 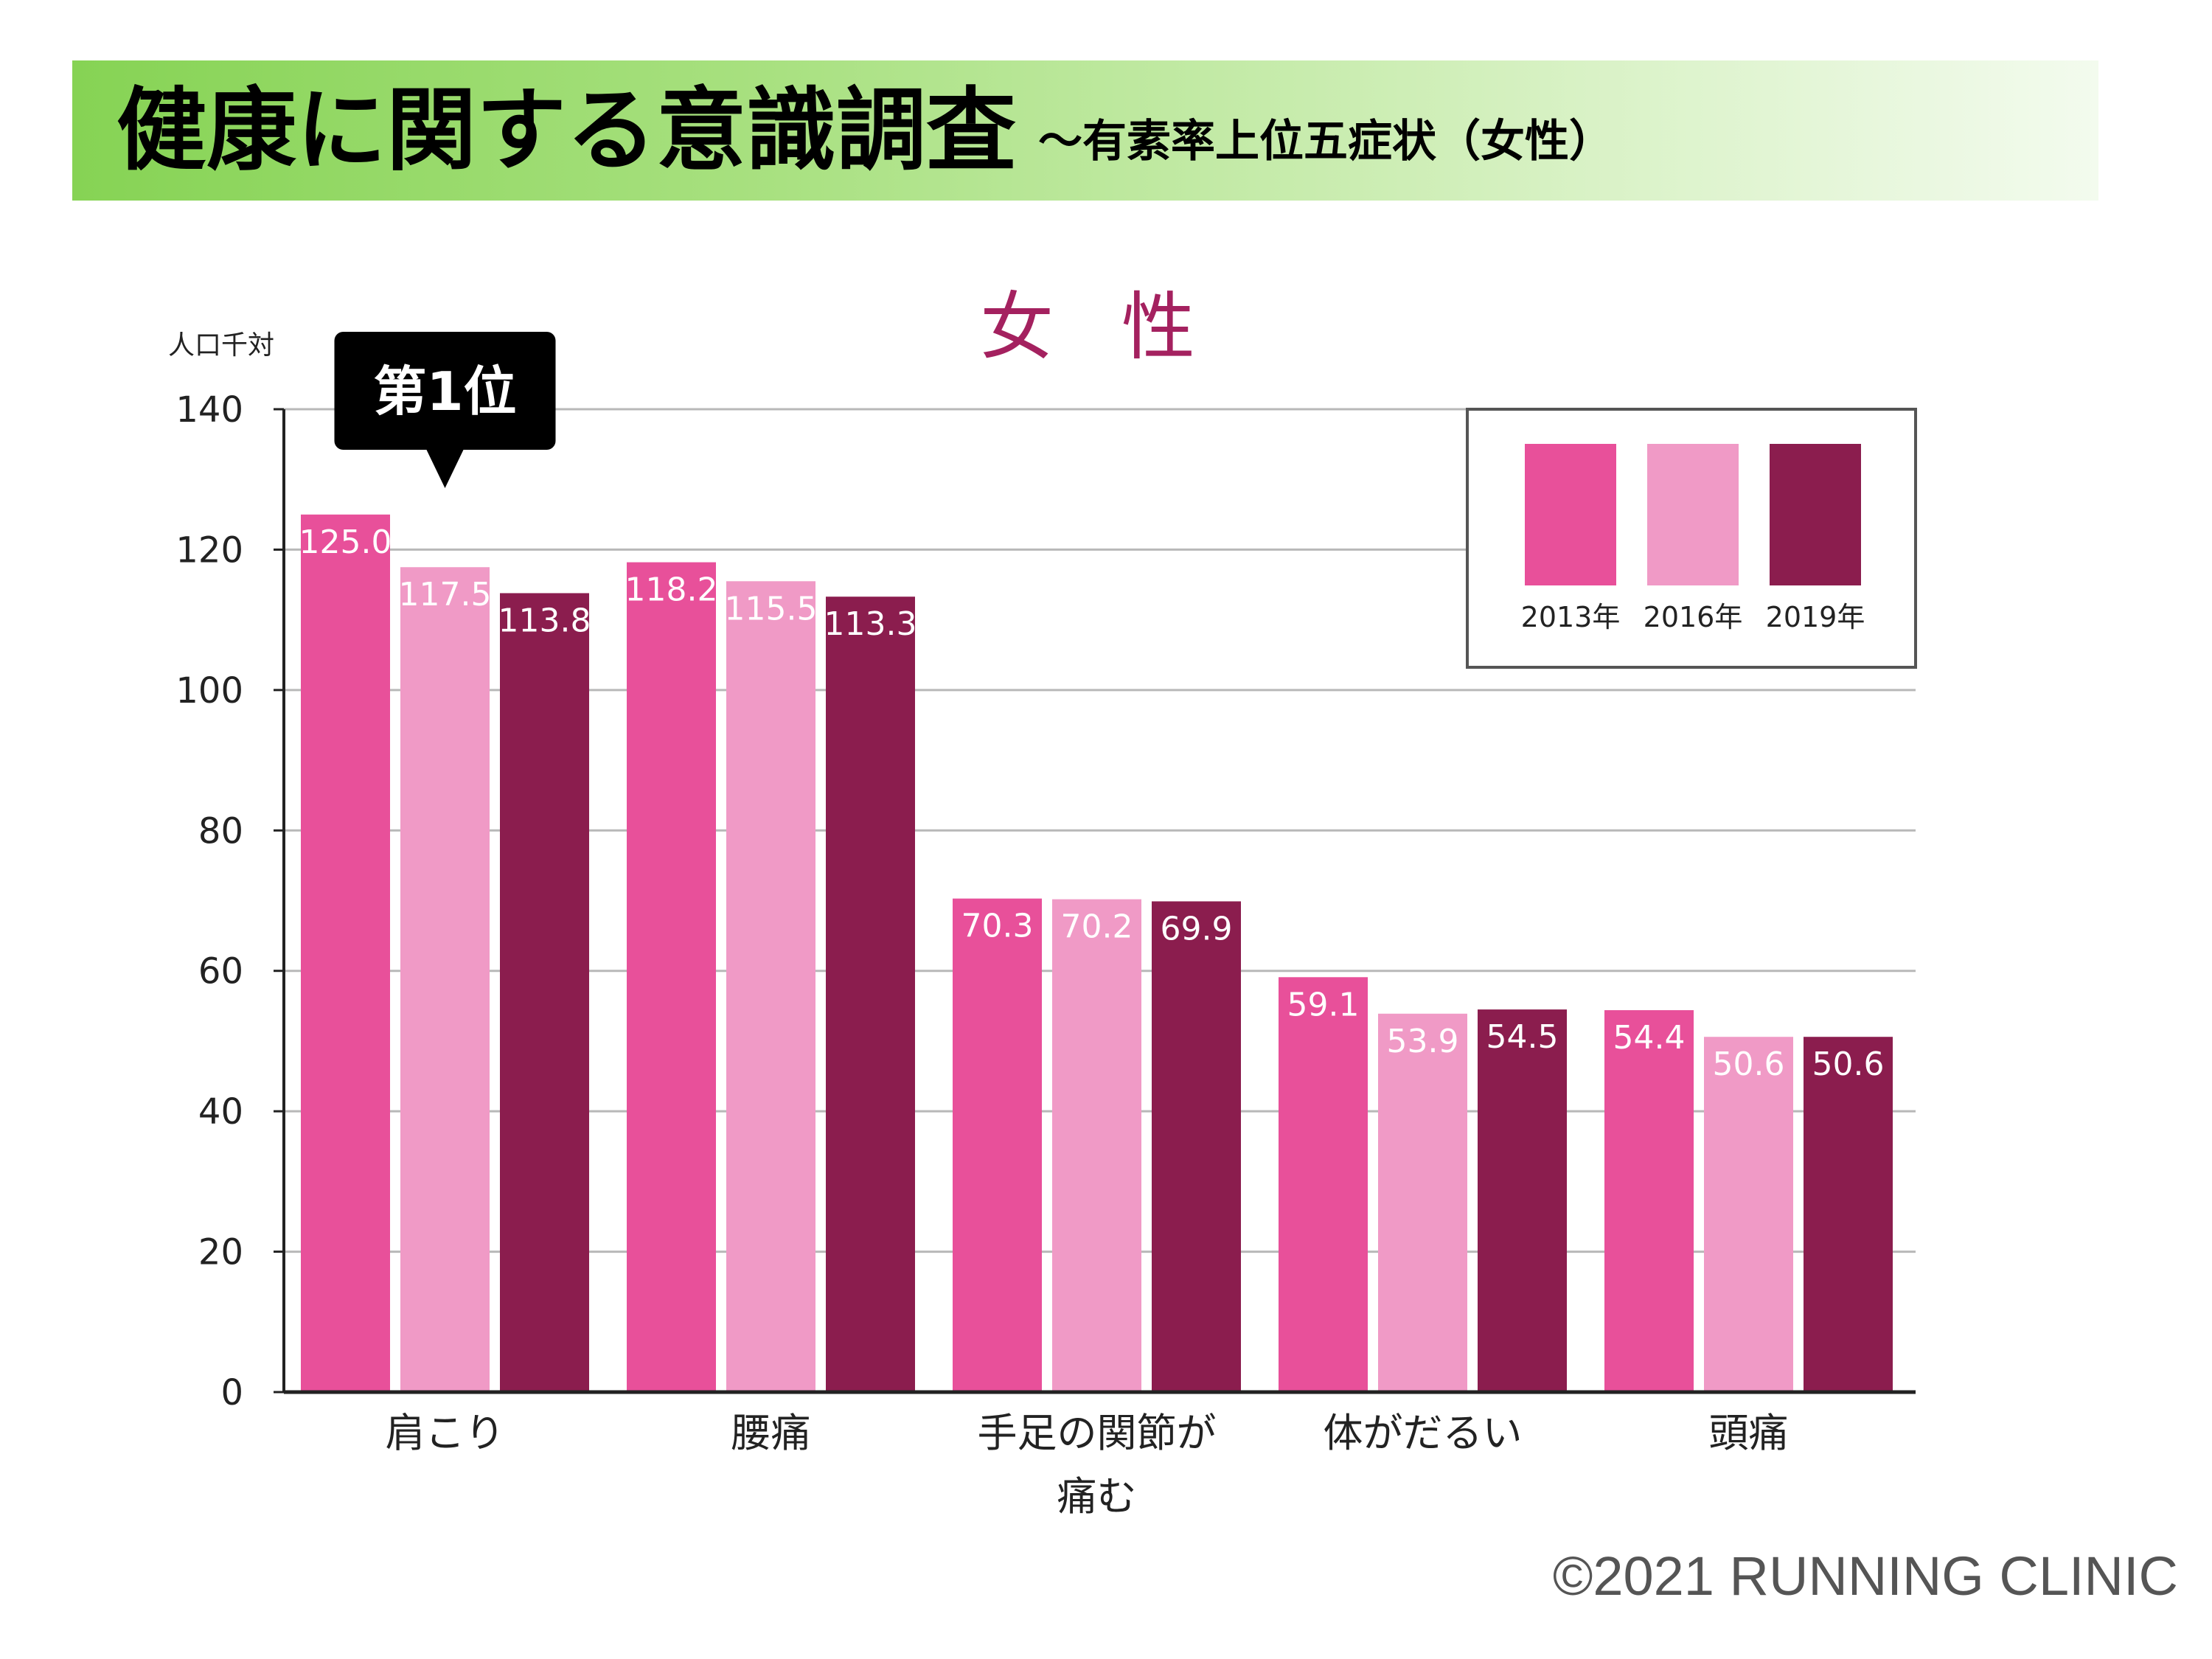 I want to click on data-label: 118.2, so click(x=671, y=590).